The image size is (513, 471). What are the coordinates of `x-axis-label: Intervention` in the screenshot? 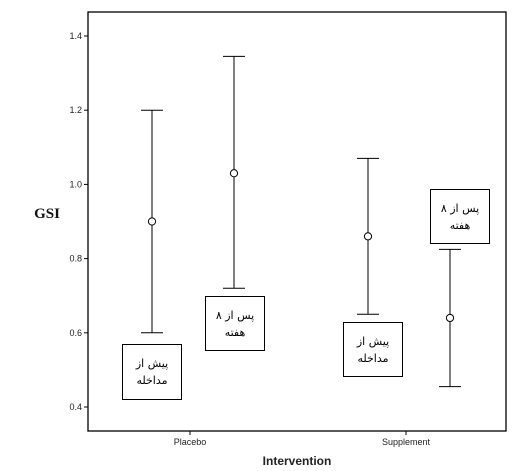 It's located at (297, 461).